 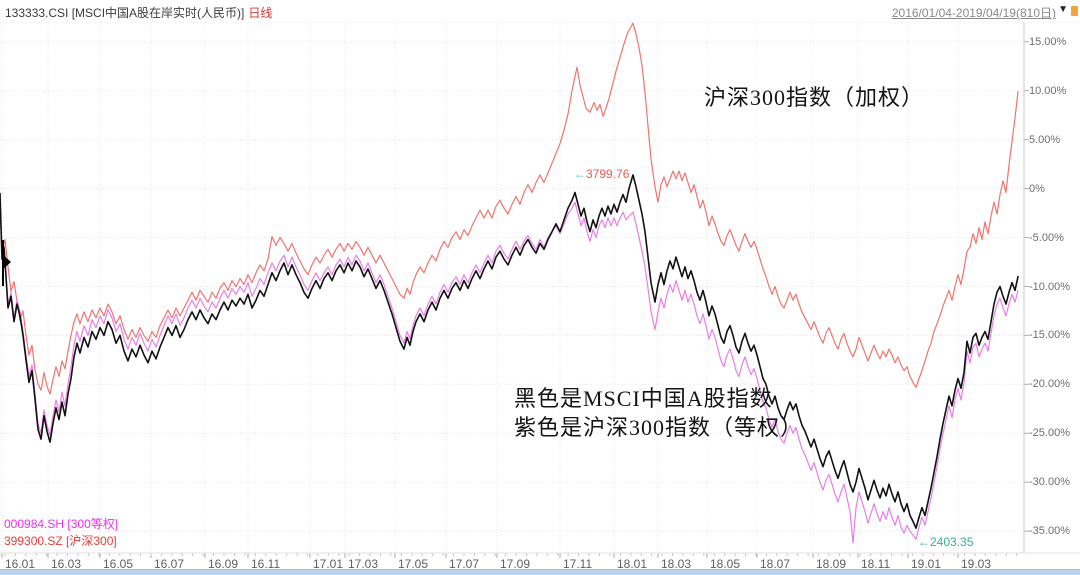 I want to click on chevron-down-icon: ▼, so click(x=1063, y=9).